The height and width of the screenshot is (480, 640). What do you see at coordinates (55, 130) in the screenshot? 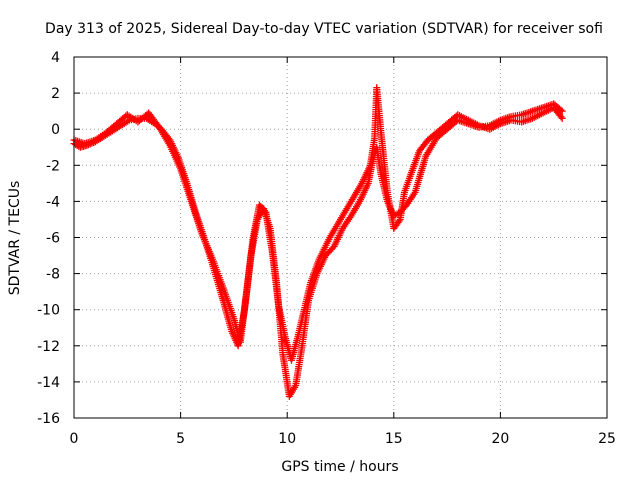
I see `y-tick-label: 0` at bounding box center [55, 130].